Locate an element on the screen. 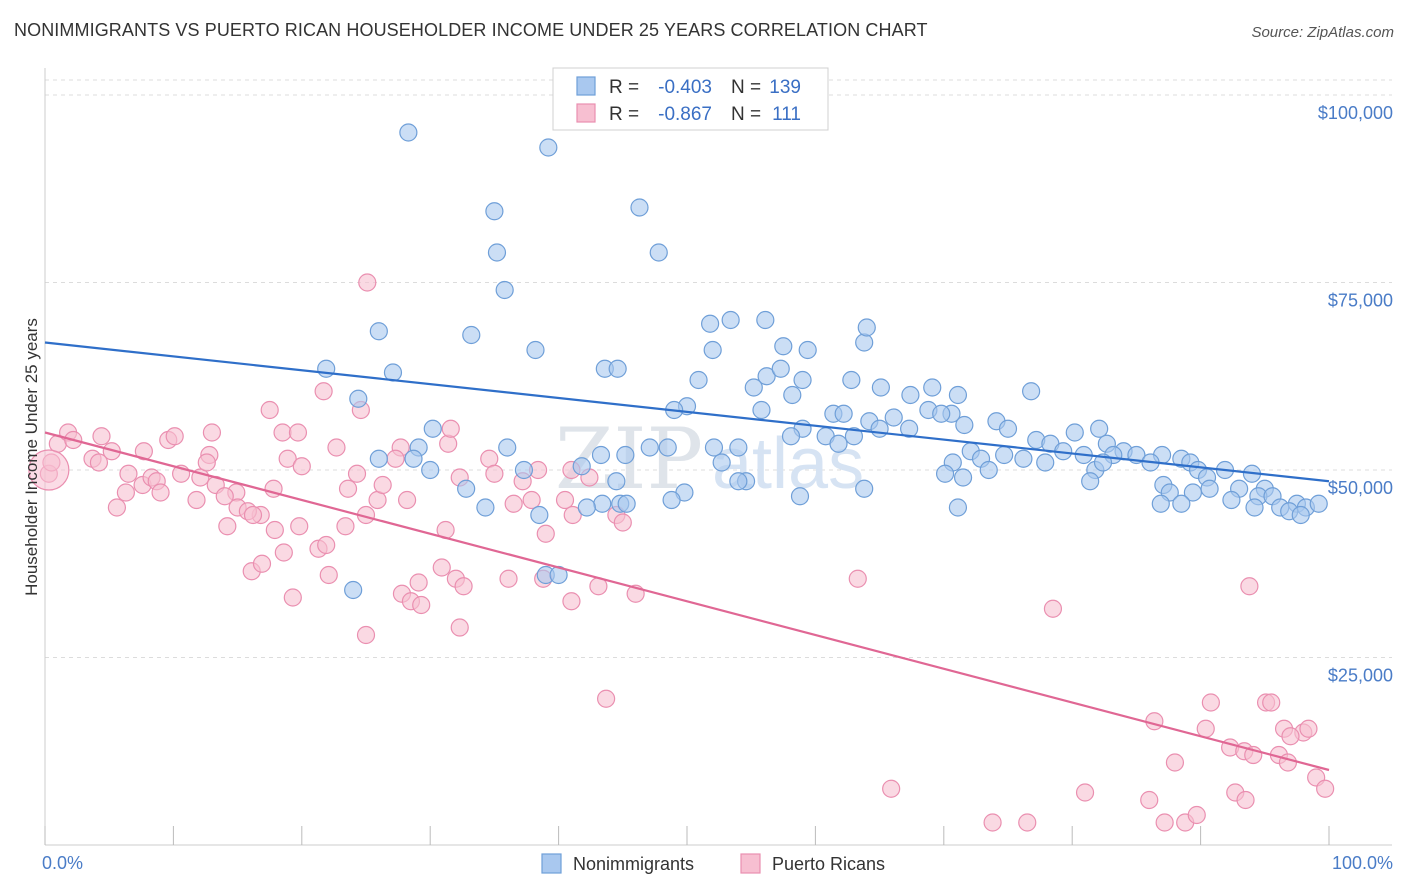 This screenshot has height=892, width=1406. legend-r-value: -0.403 is located at coordinates (685, 87).